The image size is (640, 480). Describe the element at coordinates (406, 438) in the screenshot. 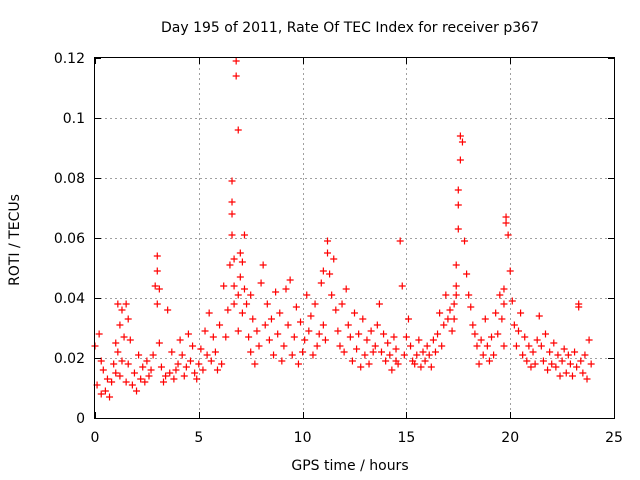

I see `x-tick-label: 15` at that location.